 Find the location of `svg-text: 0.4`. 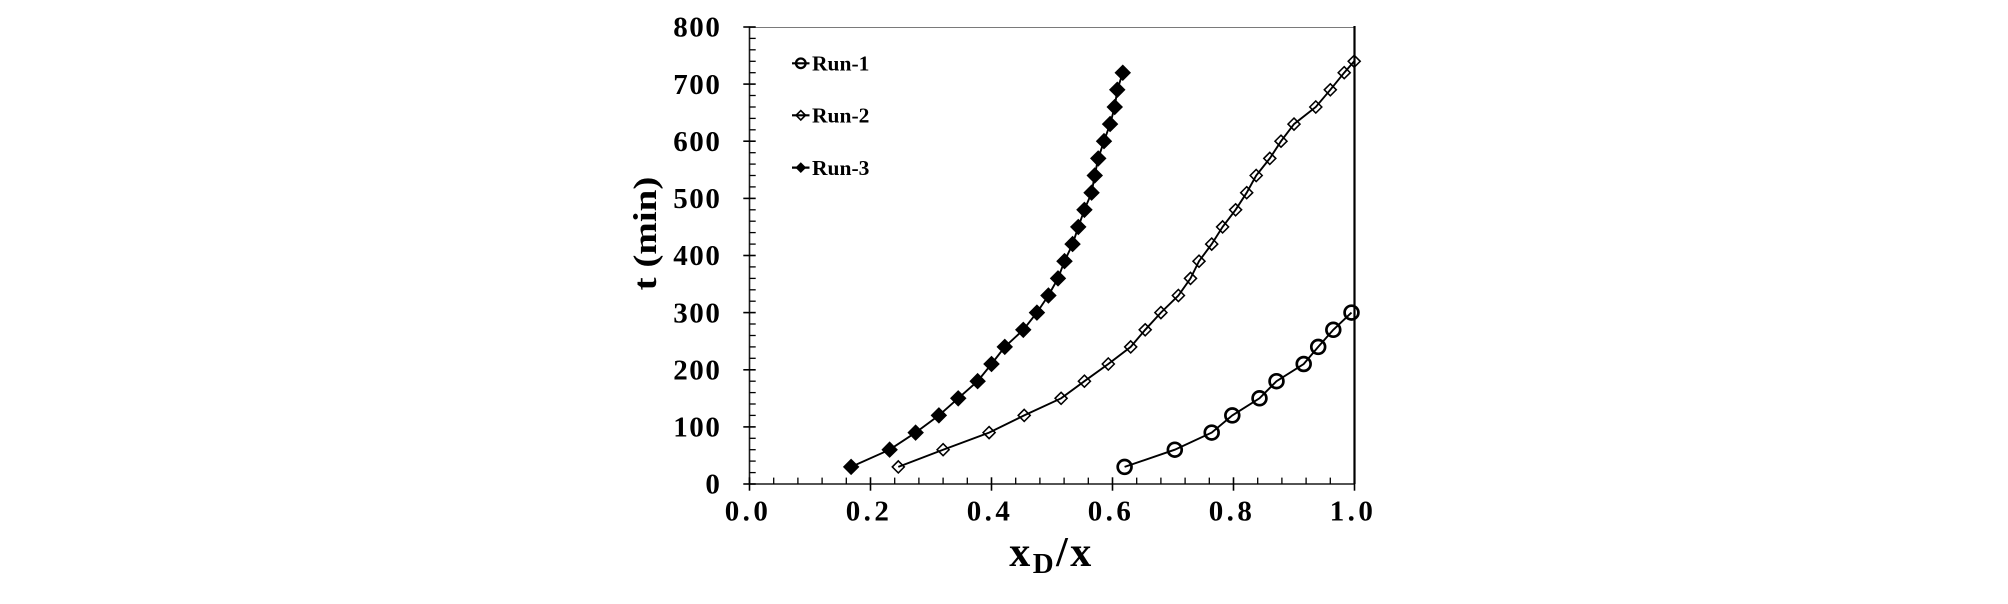

svg-text: 0.4 is located at coordinates (990, 512).